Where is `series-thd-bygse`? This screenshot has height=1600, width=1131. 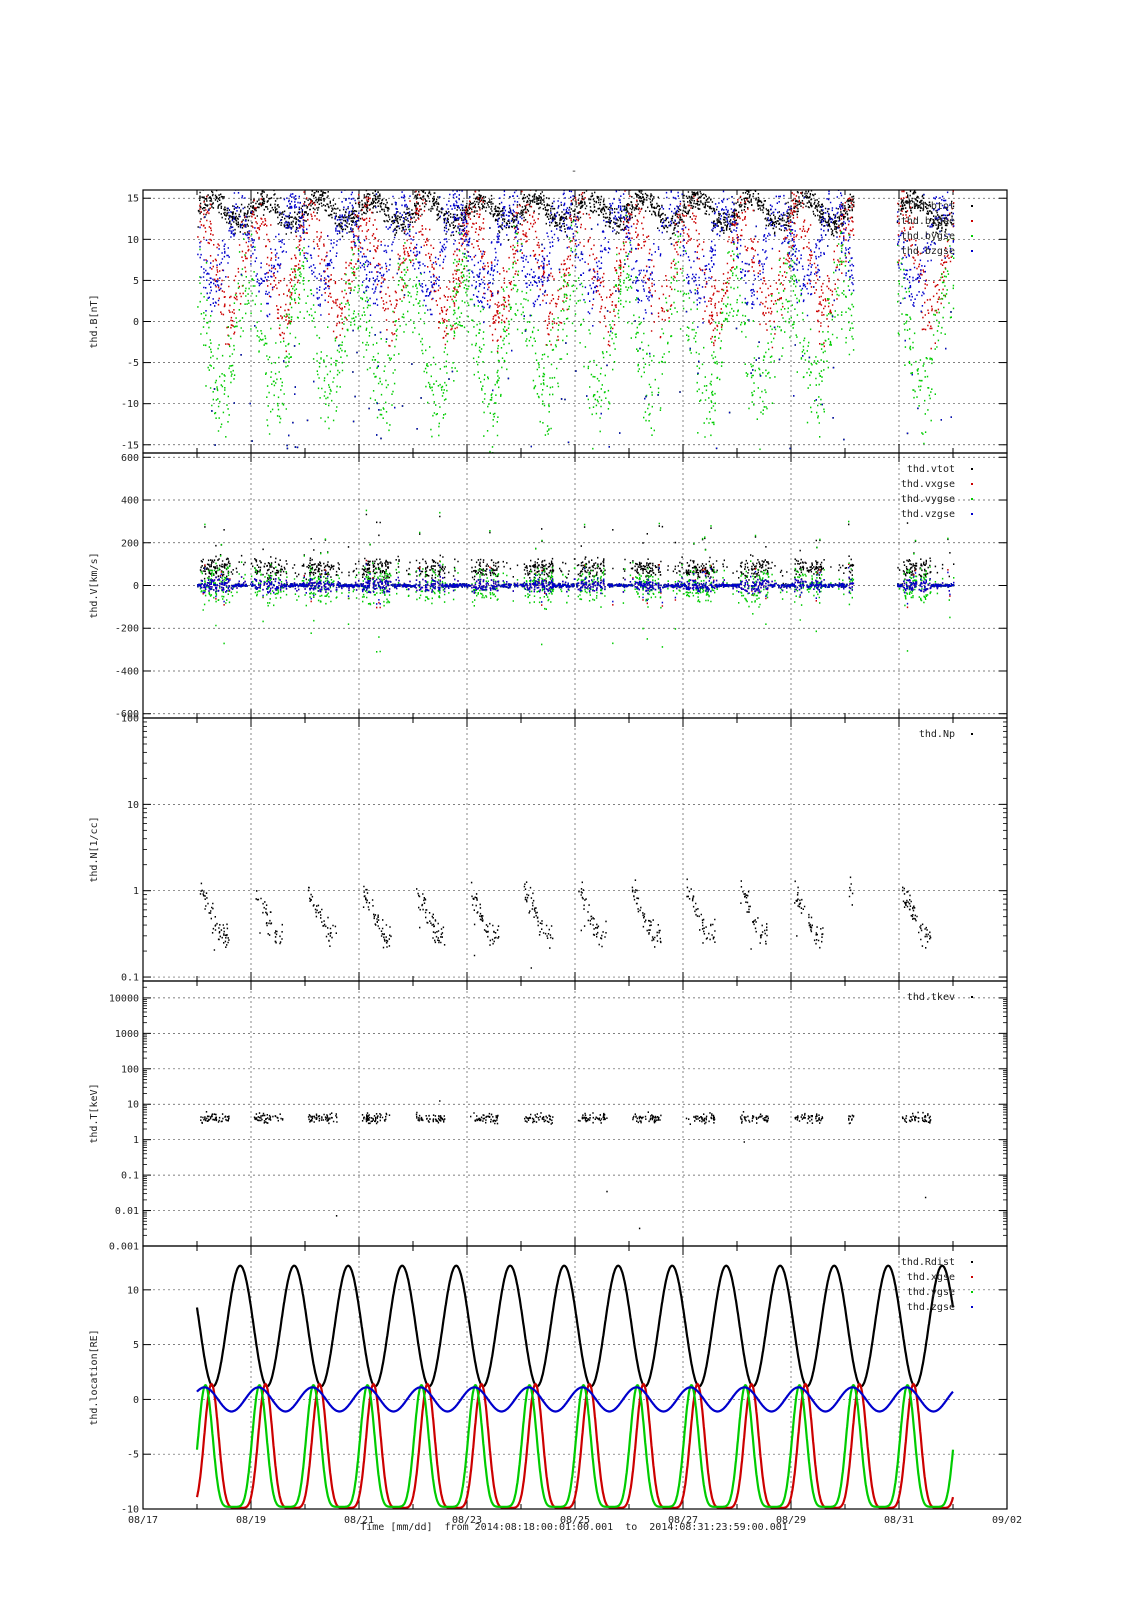
series-thd-bygse is located at coordinates (576, 321).